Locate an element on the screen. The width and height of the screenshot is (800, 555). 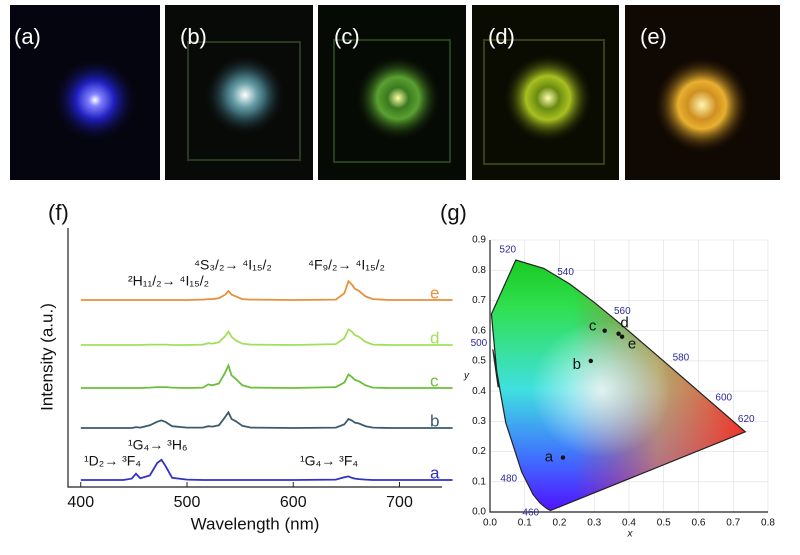
annotation: ²H₁₁/₂→ ⁴I₁₅/₂ is located at coordinates (168, 281).